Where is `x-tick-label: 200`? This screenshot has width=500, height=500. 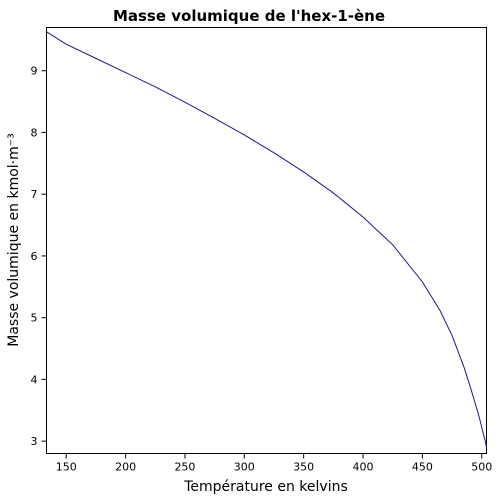
x-tick-label: 200 is located at coordinates (125, 467).